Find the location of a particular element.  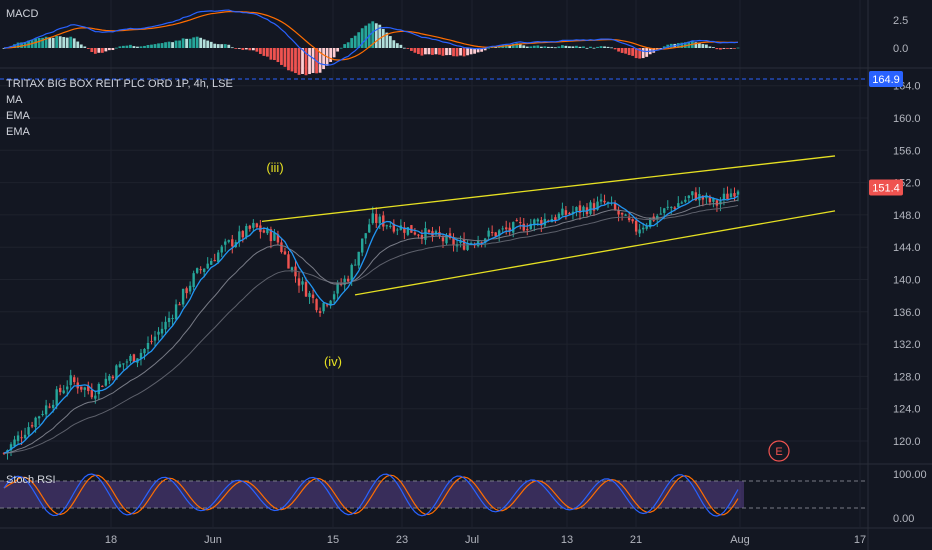

channel-lower-line is located at coordinates (595, 253).